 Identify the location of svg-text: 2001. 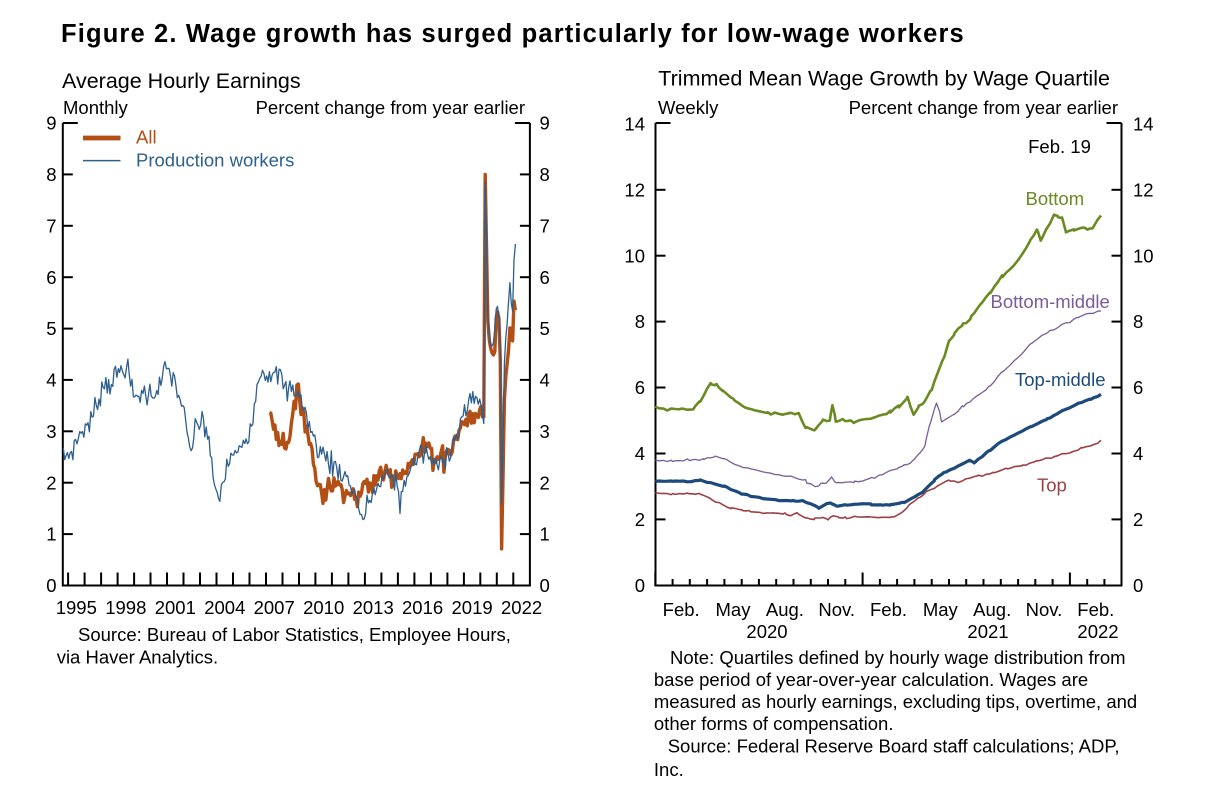
(175, 607).